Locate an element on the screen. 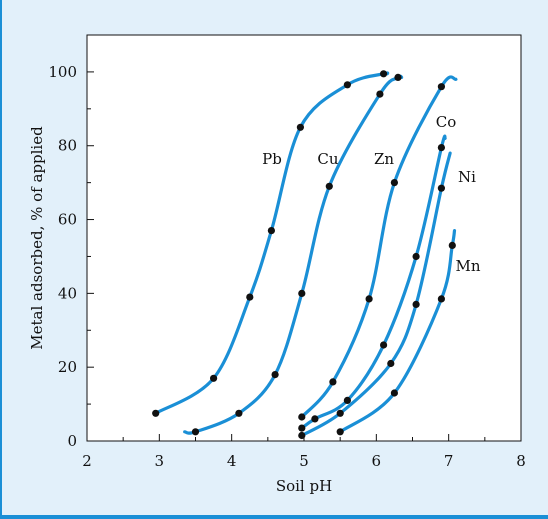 This screenshot has width=548, height=519. mn-series-label: Mn is located at coordinates (467, 266).